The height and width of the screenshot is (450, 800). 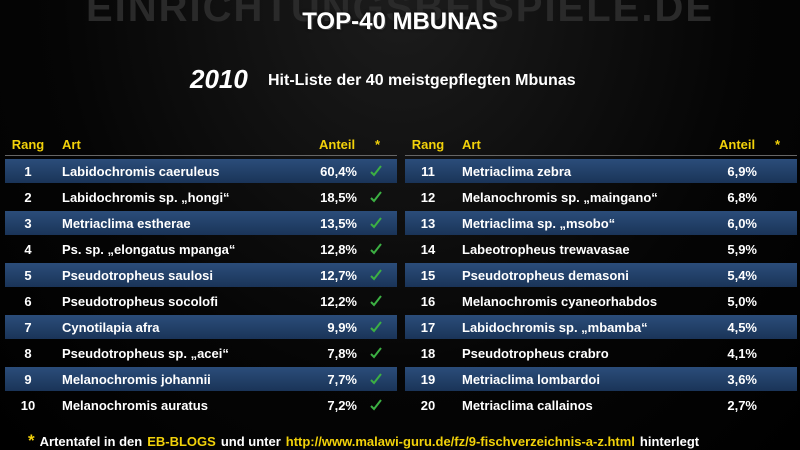 What do you see at coordinates (428, 353) in the screenshot?
I see `rank-cell: 18` at bounding box center [428, 353].